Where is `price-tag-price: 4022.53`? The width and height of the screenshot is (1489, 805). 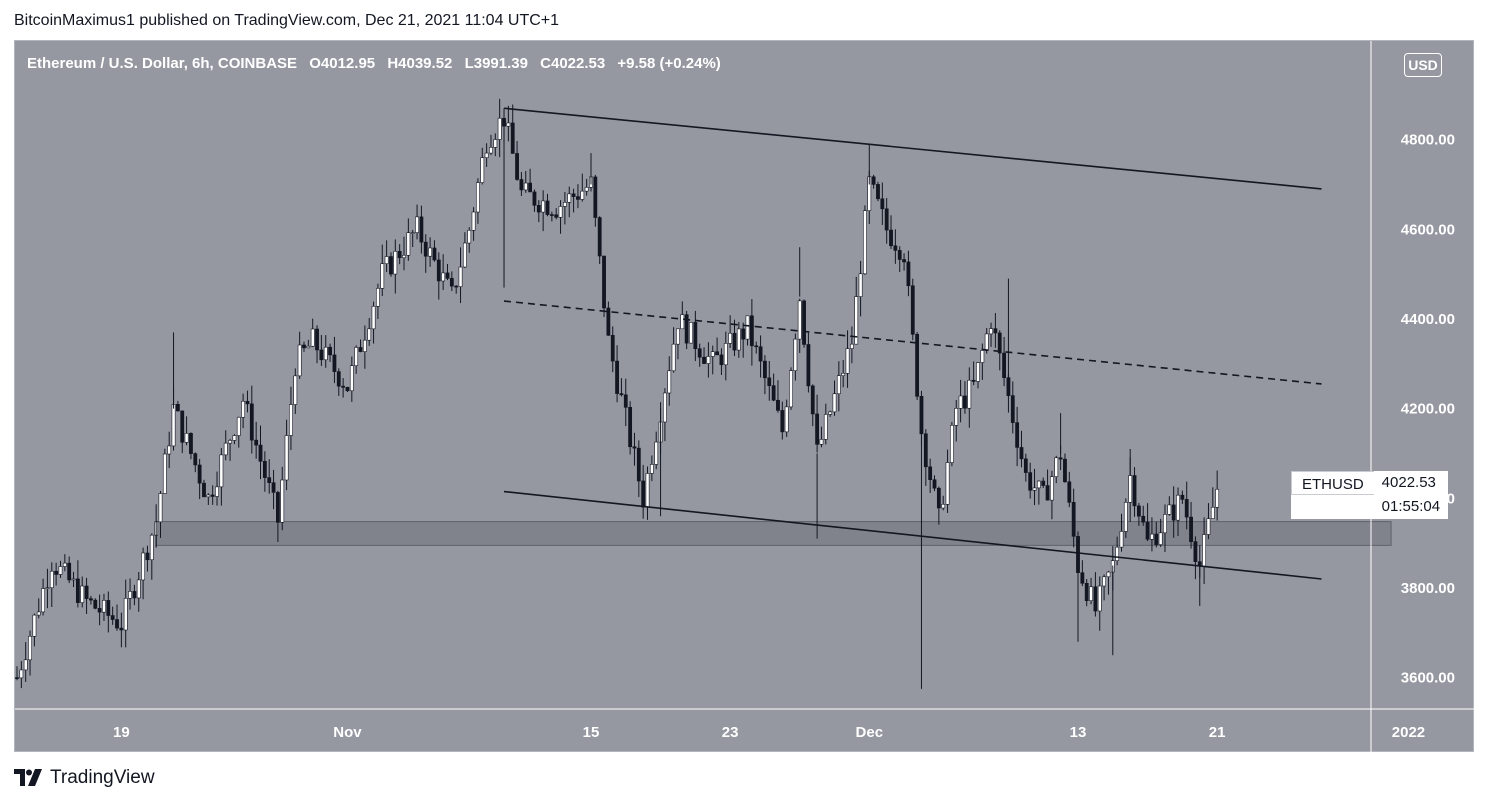 price-tag-price: 4022.53 is located at coordinates (1408, 482).